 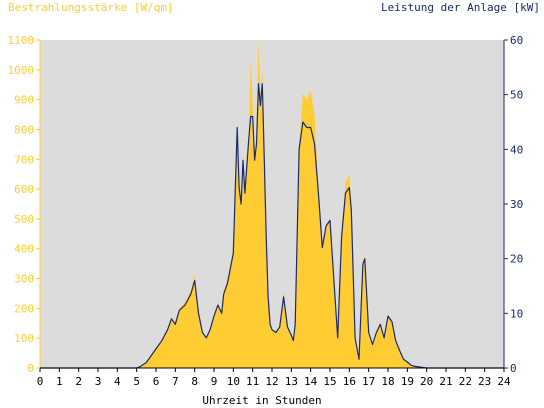 What do you see at coordinates (387, 381) in the screenshot?
I see `x-tick-label: 18` at bounding box center [387, 381].